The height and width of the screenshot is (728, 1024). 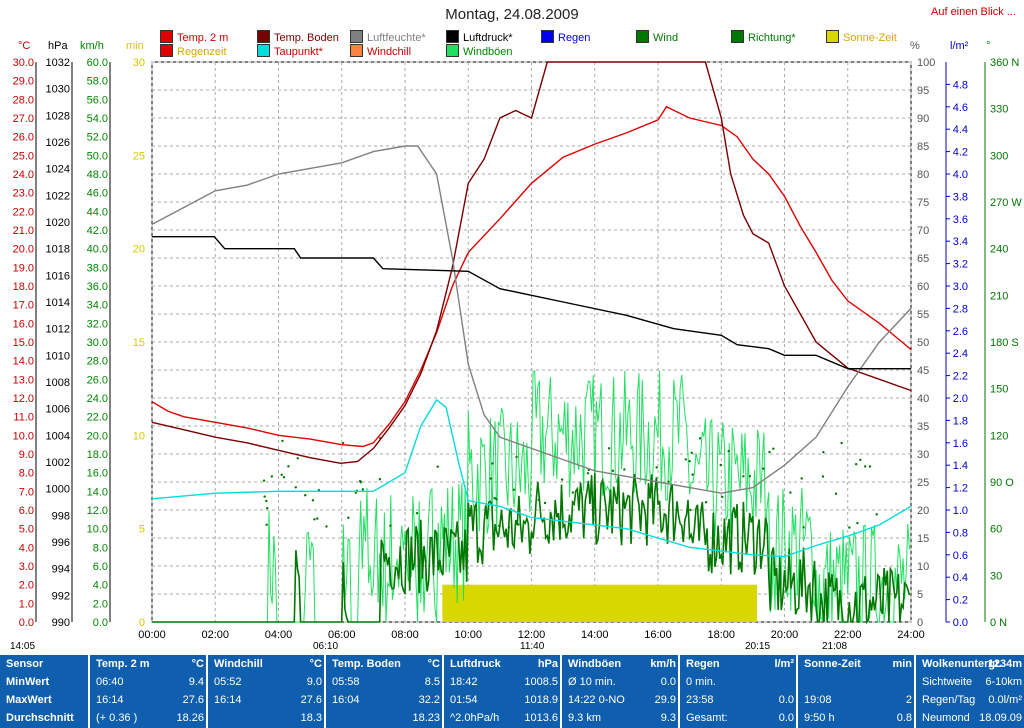 What do you see at coordinates (100, 567) in the screenshot?
I see `wind-tick: 6.0` at bounding box center [100, 567].